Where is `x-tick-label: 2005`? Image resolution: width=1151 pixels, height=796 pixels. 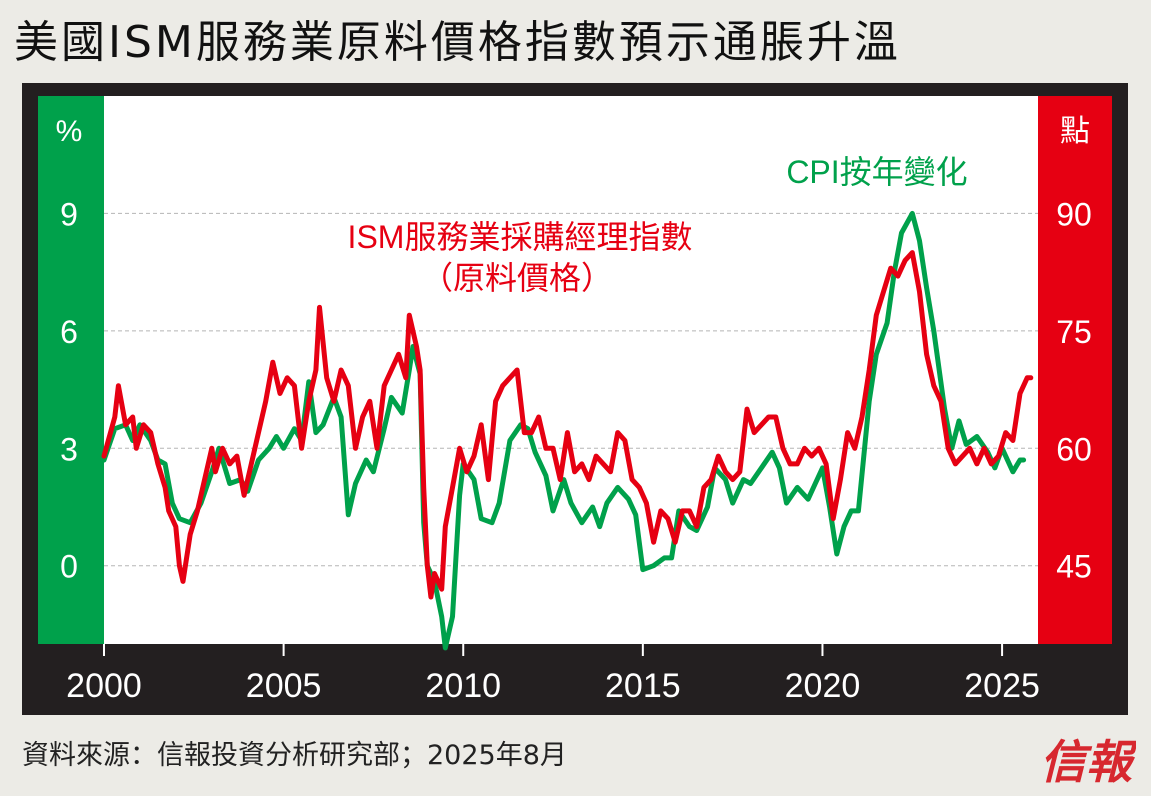 x-tick-label: 2005 is located at coordinates (284, 686).